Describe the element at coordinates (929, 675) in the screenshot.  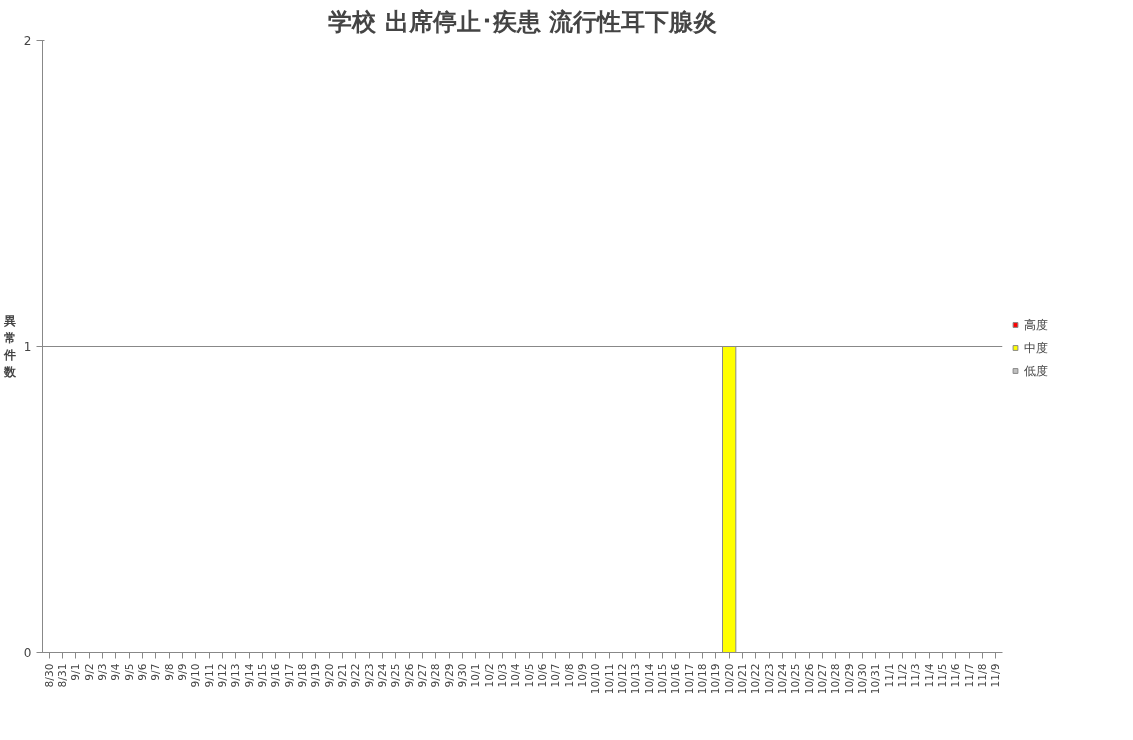
I see `x-tick-label: 11/4` at that location.